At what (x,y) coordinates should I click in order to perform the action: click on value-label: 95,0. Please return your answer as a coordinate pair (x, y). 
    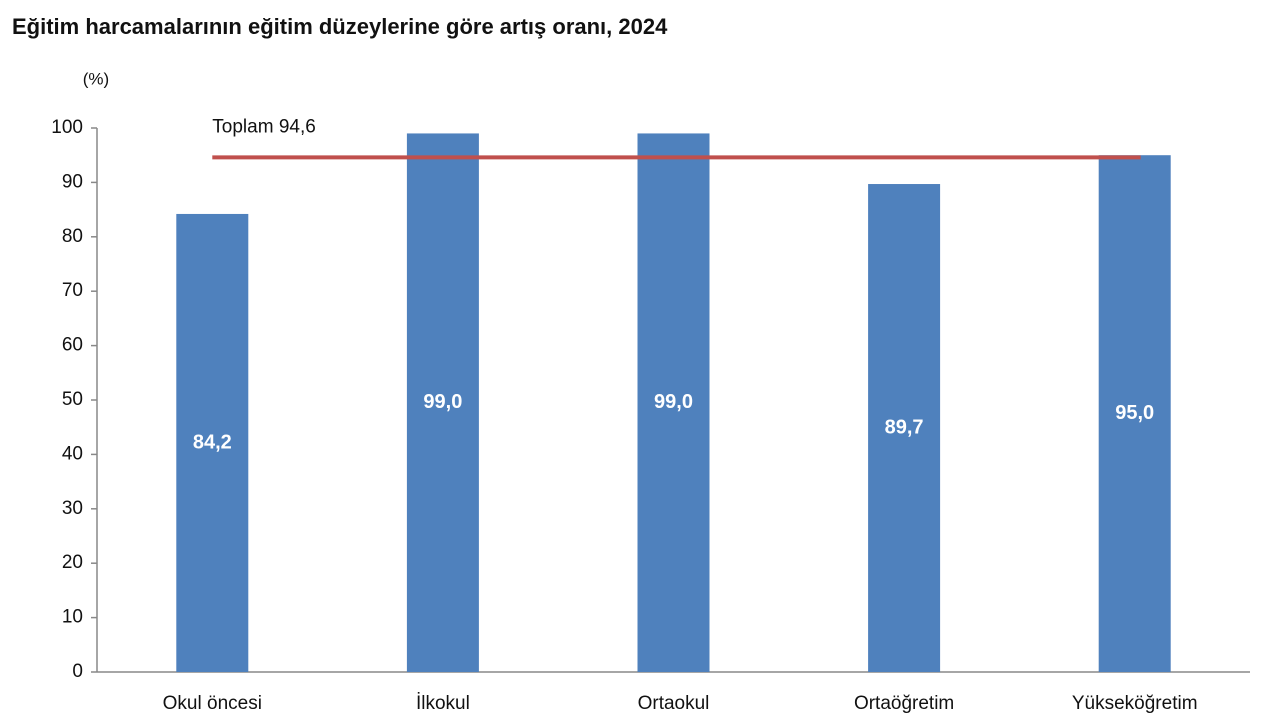
    Looking at the image, I should click on (1134, 413).